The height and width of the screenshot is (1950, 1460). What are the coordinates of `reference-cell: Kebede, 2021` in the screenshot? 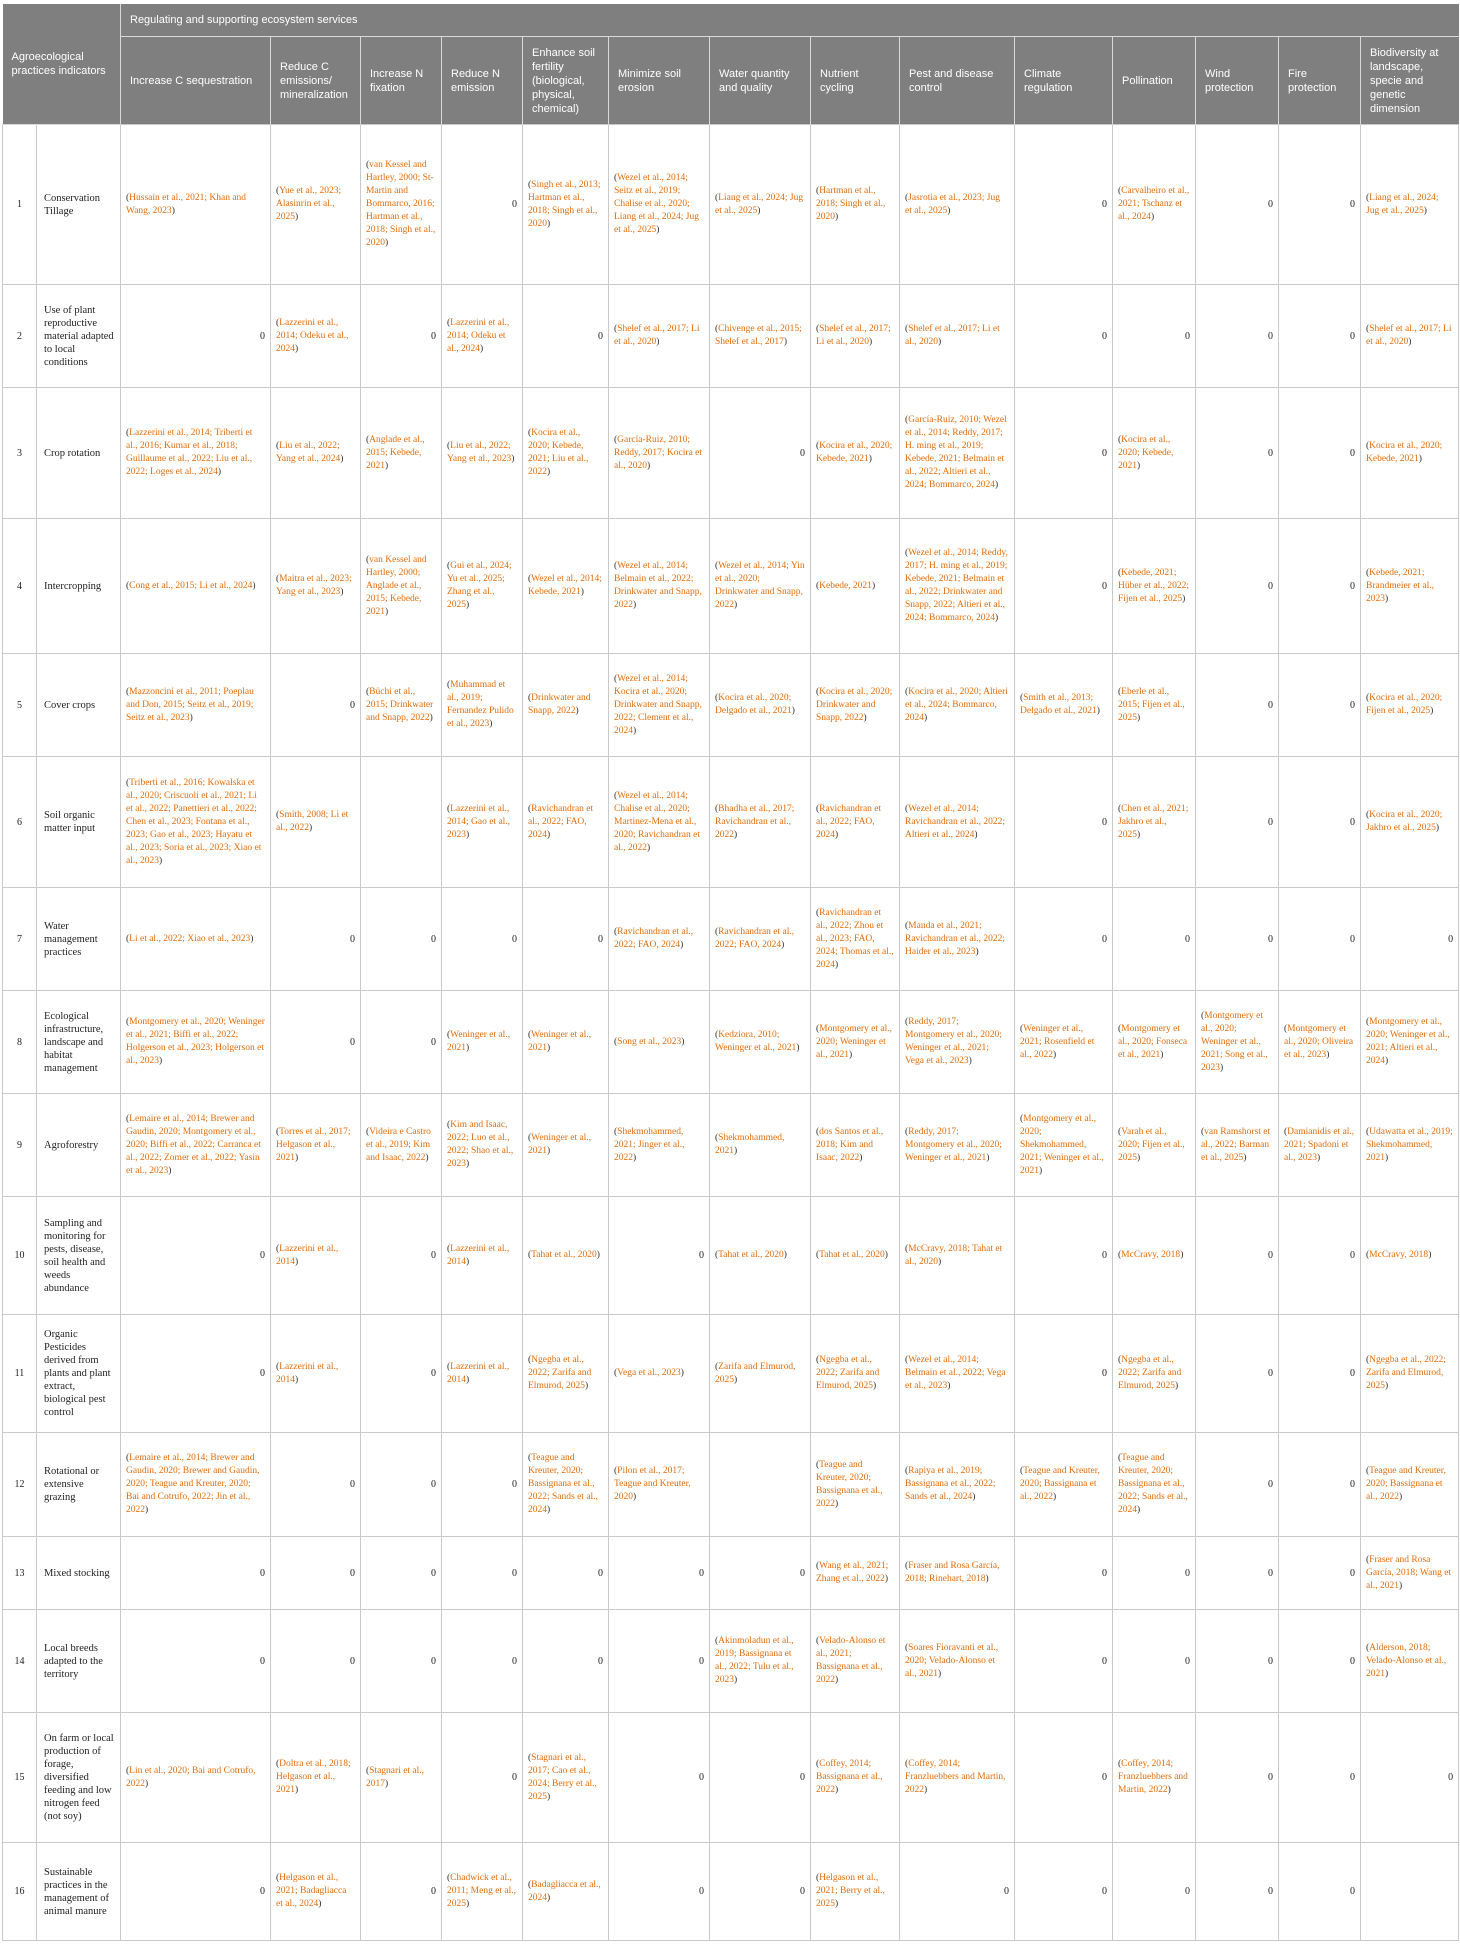 It's located at (855, 586).